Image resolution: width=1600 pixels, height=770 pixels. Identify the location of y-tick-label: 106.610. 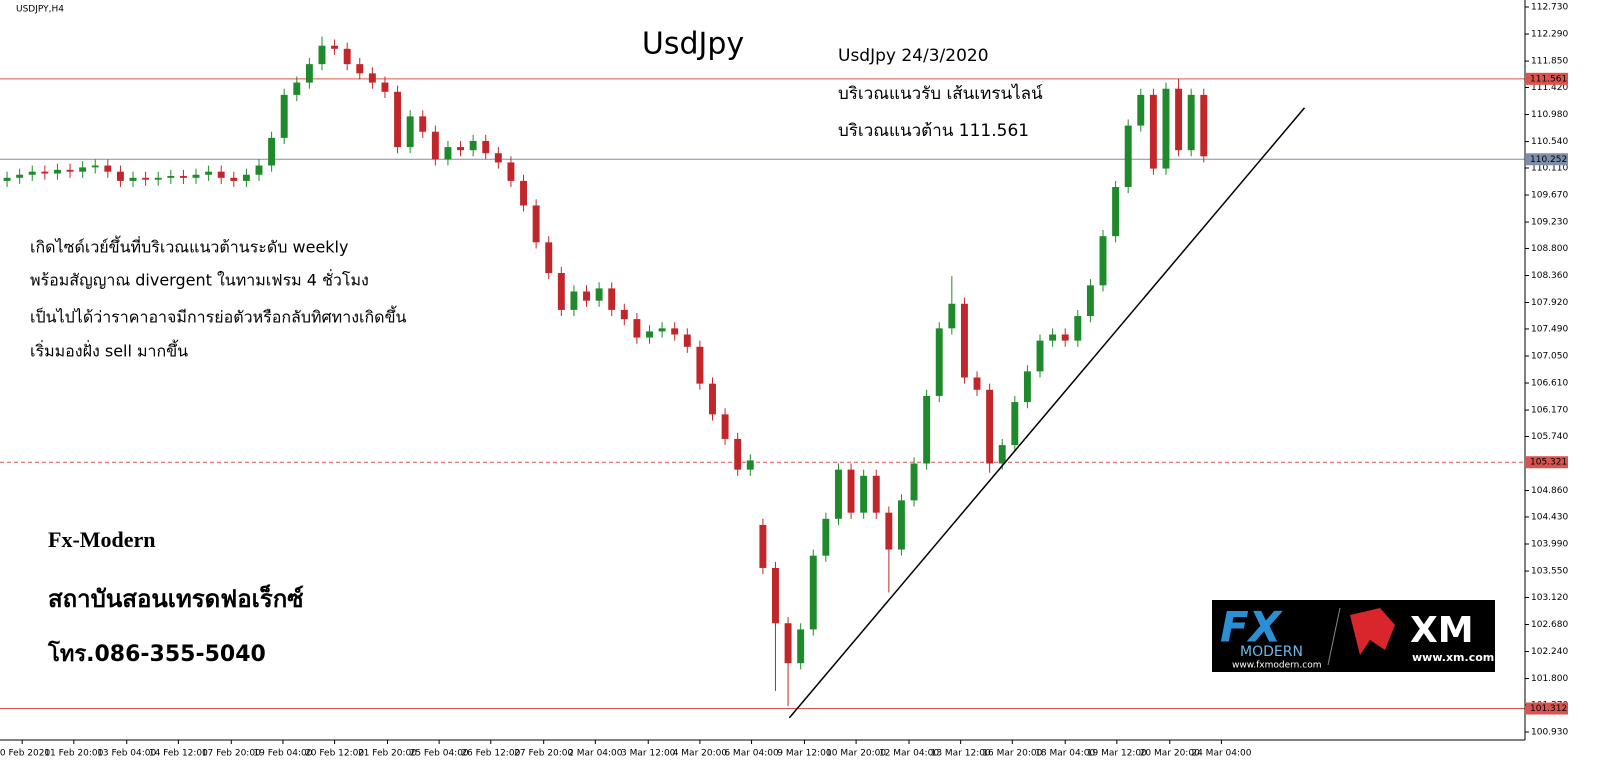
(1549, 384).